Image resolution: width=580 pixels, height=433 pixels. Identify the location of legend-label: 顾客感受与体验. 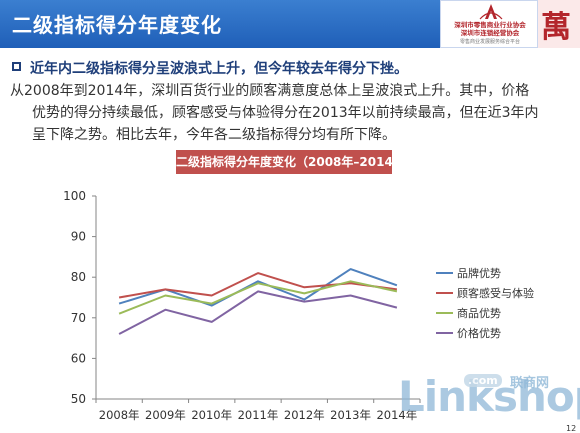
(495, 293).